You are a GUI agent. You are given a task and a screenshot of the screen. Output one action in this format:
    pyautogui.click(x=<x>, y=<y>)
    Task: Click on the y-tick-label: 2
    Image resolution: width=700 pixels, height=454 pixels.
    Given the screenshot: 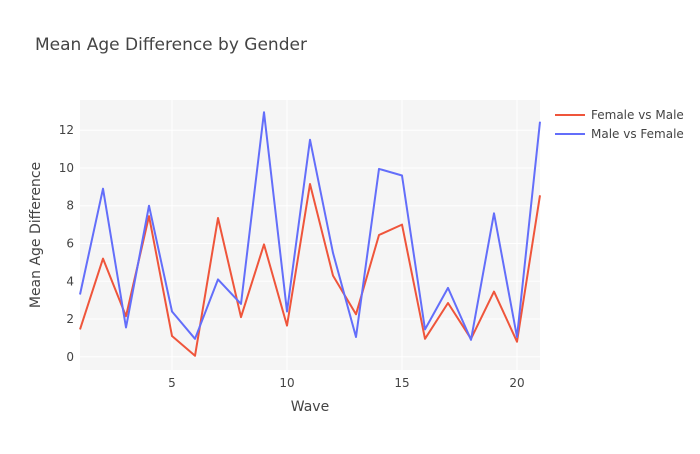 What is the action you would take?
    pyautogui.click(x=70, y=319)
    